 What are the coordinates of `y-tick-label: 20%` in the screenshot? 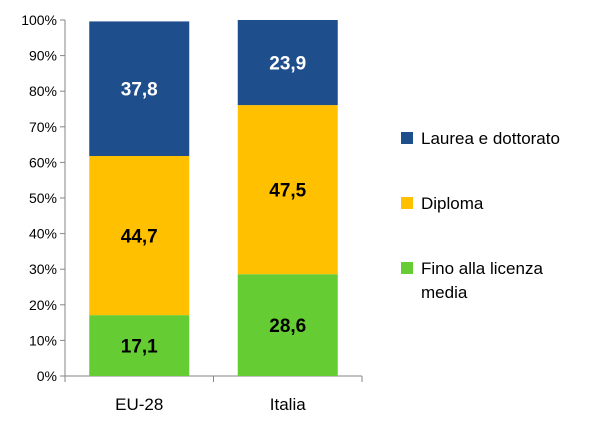 It's located at (43, 305).